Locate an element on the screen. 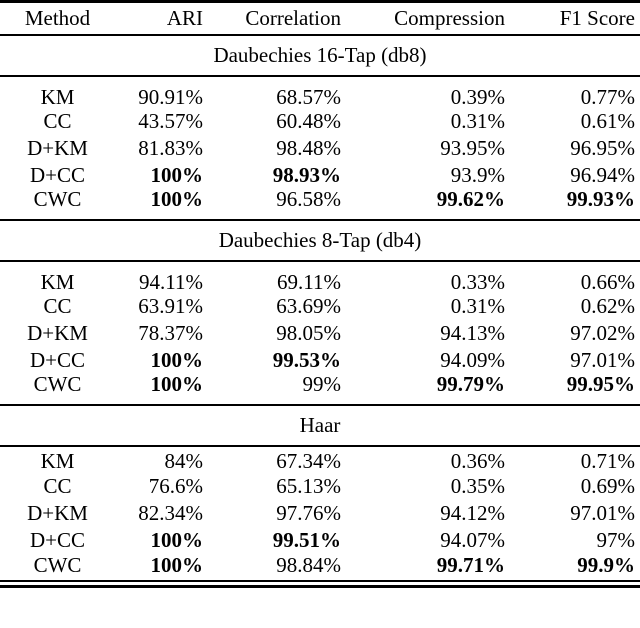 The width and height of the screenshot is (640, 628). table-row: CC 63.91% 63.69% 0.31% 0.62% is located at coordinates (320, 306).